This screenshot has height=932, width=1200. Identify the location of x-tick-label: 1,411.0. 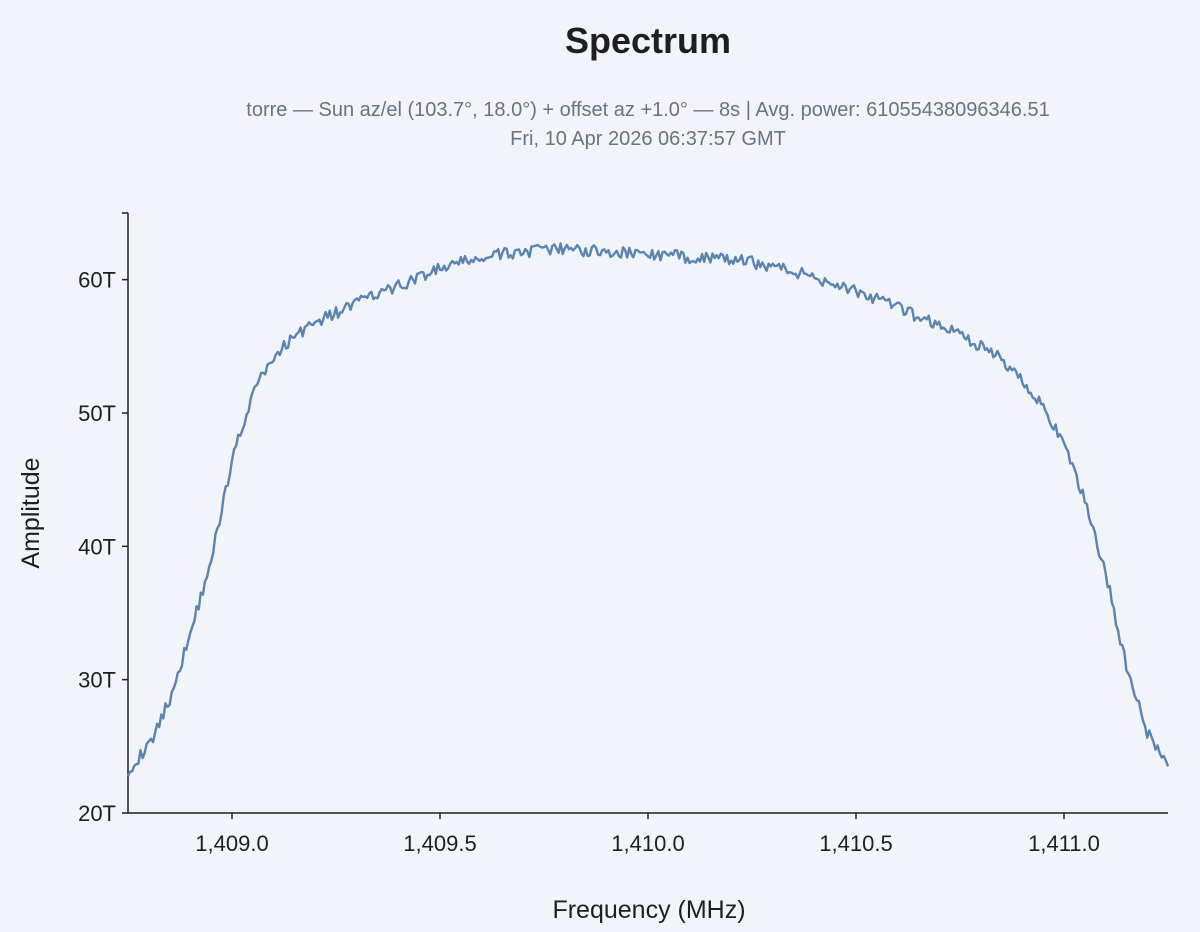
(1064, 843).